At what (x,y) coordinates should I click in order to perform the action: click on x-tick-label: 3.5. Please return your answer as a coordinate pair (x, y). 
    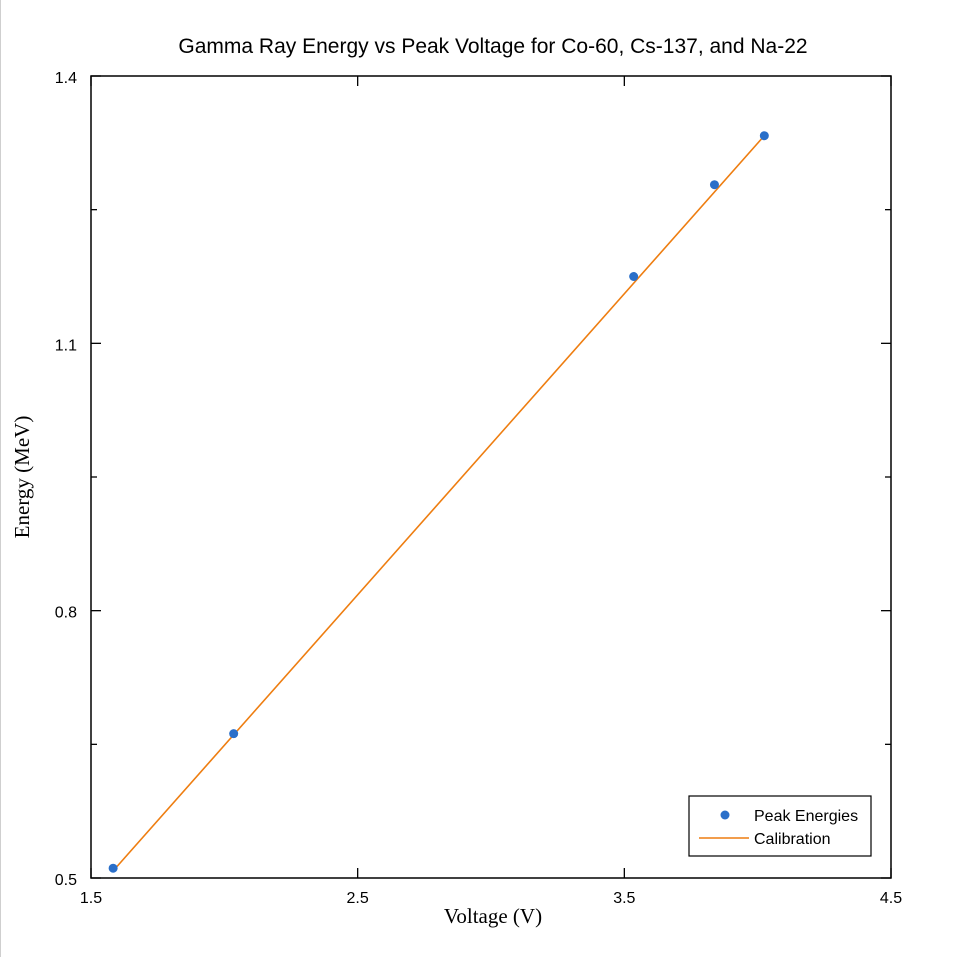
    Looking at the image, I should click on (624, 898).